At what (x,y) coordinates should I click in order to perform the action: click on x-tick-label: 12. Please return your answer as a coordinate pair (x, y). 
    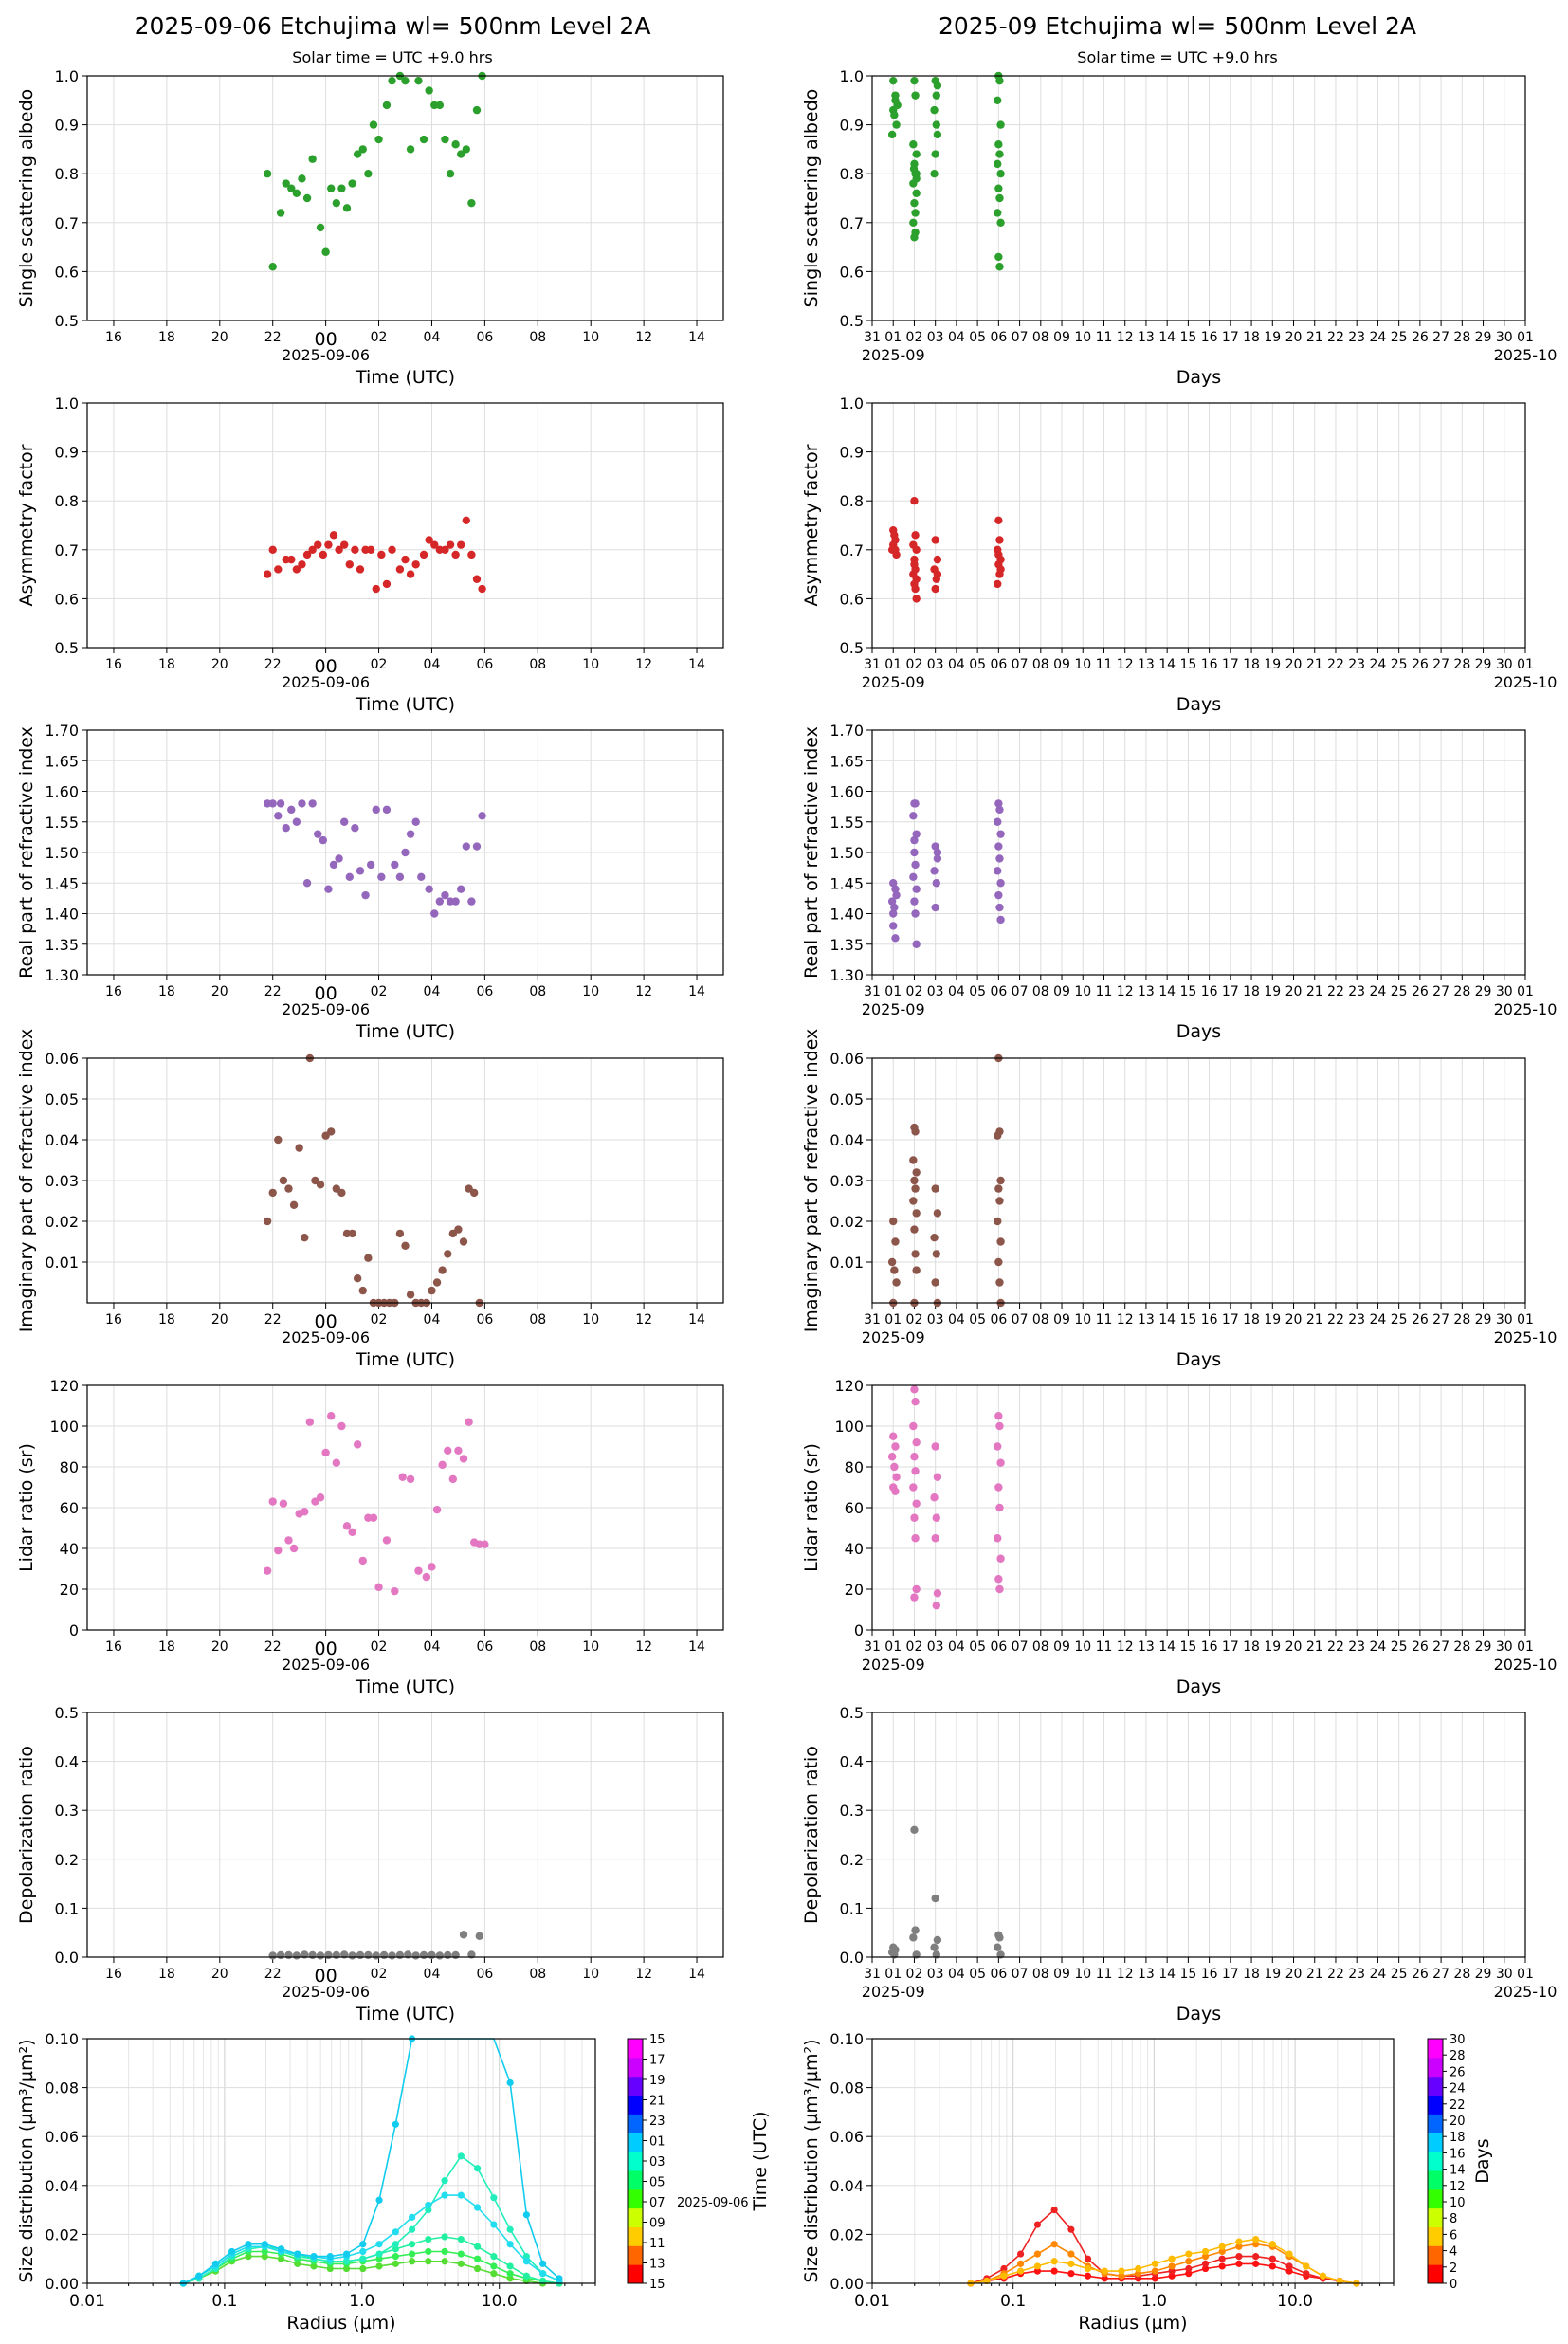
    Looking at the image, I should click on (1125, 337).